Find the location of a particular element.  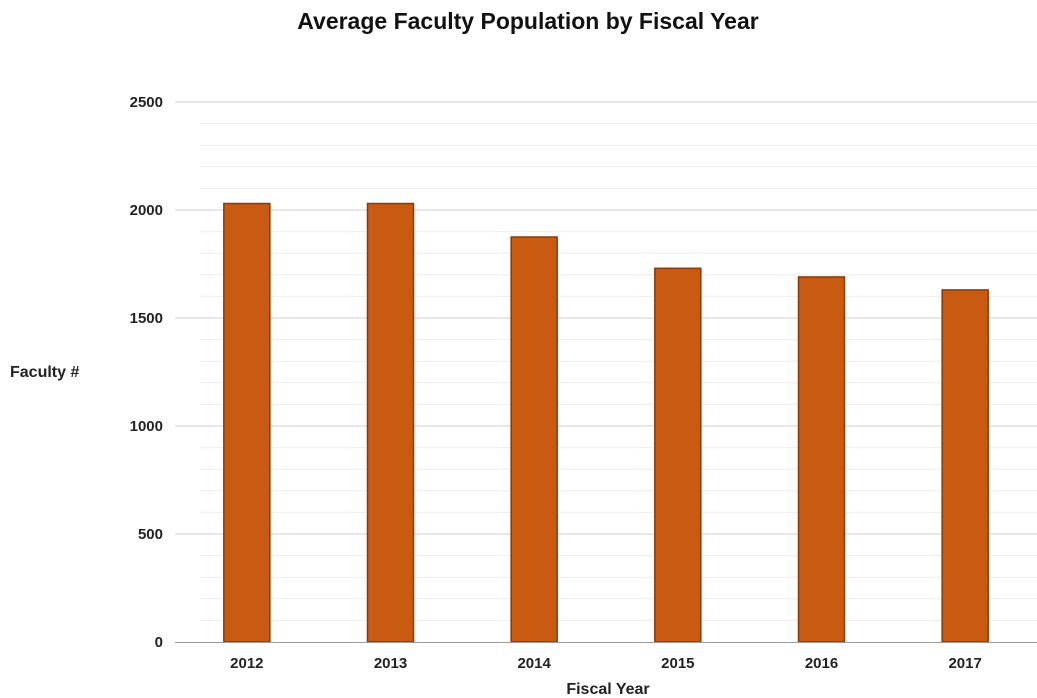

x-axis-tick-labels: 2012 2013 2014 2015 2016 2017 is located at coordinates (606, 663).